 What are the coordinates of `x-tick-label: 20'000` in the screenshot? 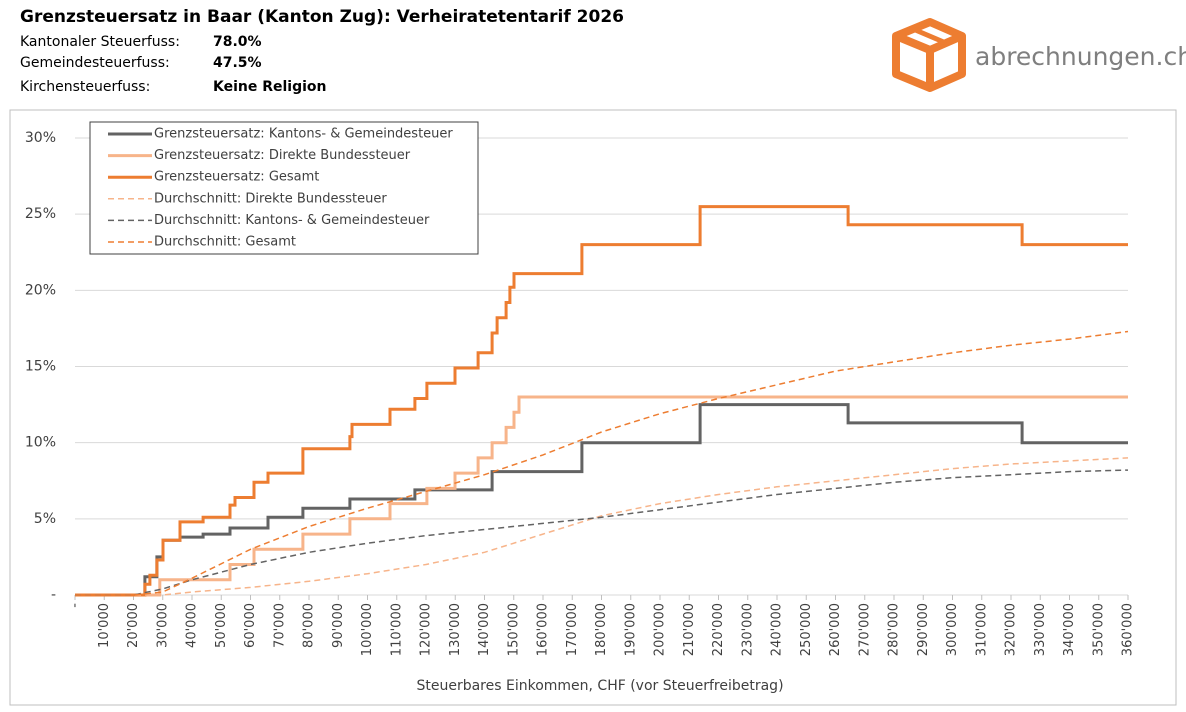 It's located at (133, 625).